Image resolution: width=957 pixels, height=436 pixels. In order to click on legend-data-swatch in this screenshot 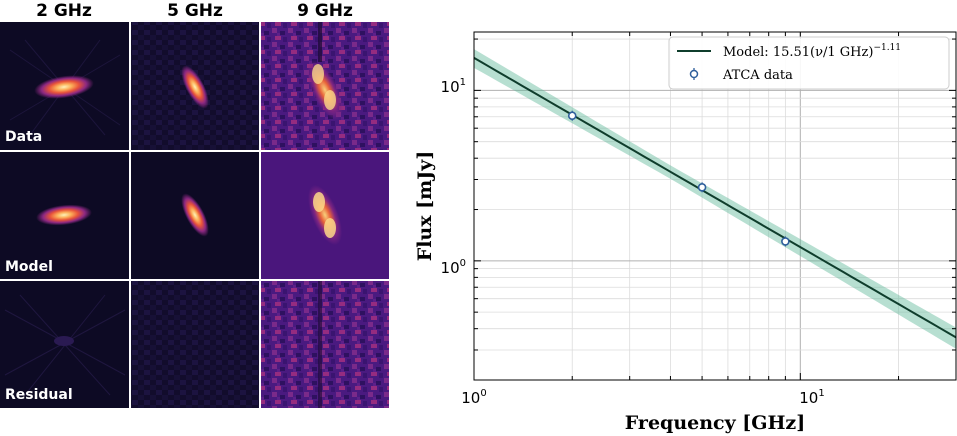, I will do `click(694, 74)`.